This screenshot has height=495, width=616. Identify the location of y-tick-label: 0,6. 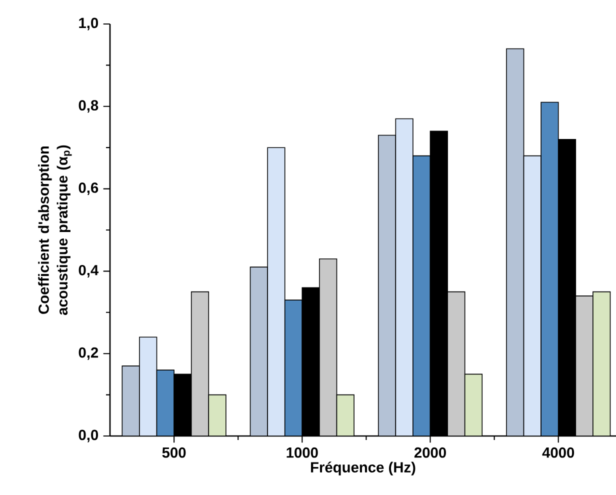
(88, 189).